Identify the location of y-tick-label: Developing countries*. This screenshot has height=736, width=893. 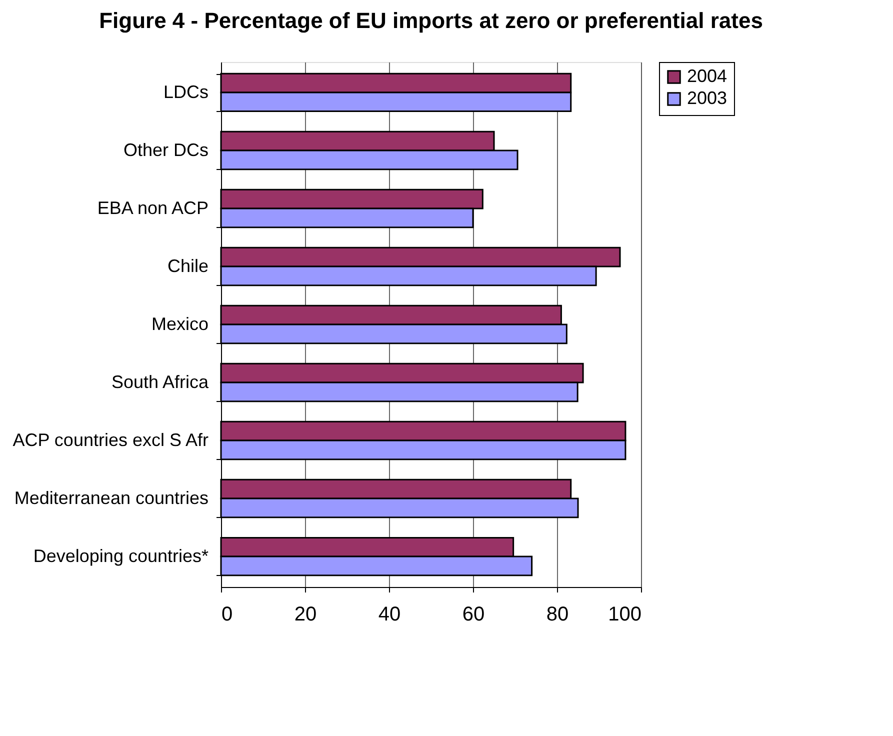
(120, 556).